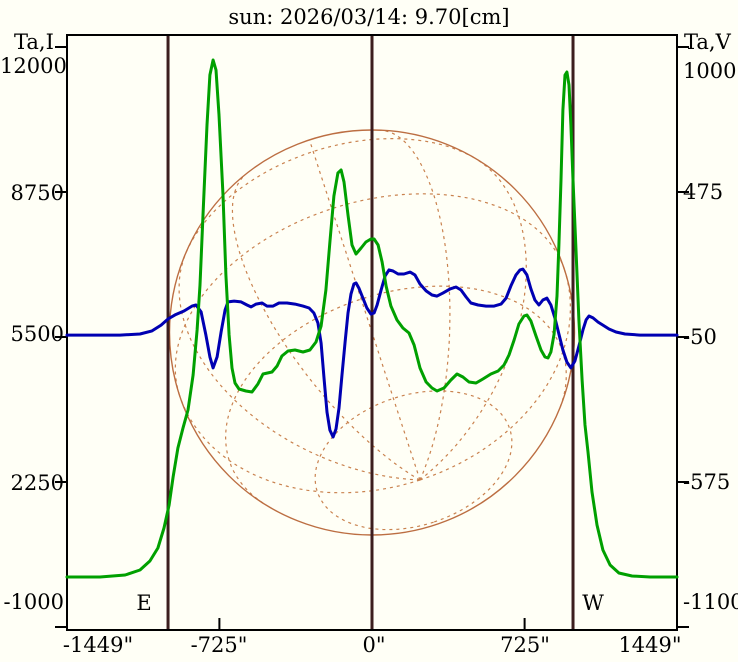 The height and width of the screenshot is (662, 738). What do you see at coordinates (525, 645) in the screenshot?
I see `x-axis-tick: 725"` at bounding box center [525, 645].